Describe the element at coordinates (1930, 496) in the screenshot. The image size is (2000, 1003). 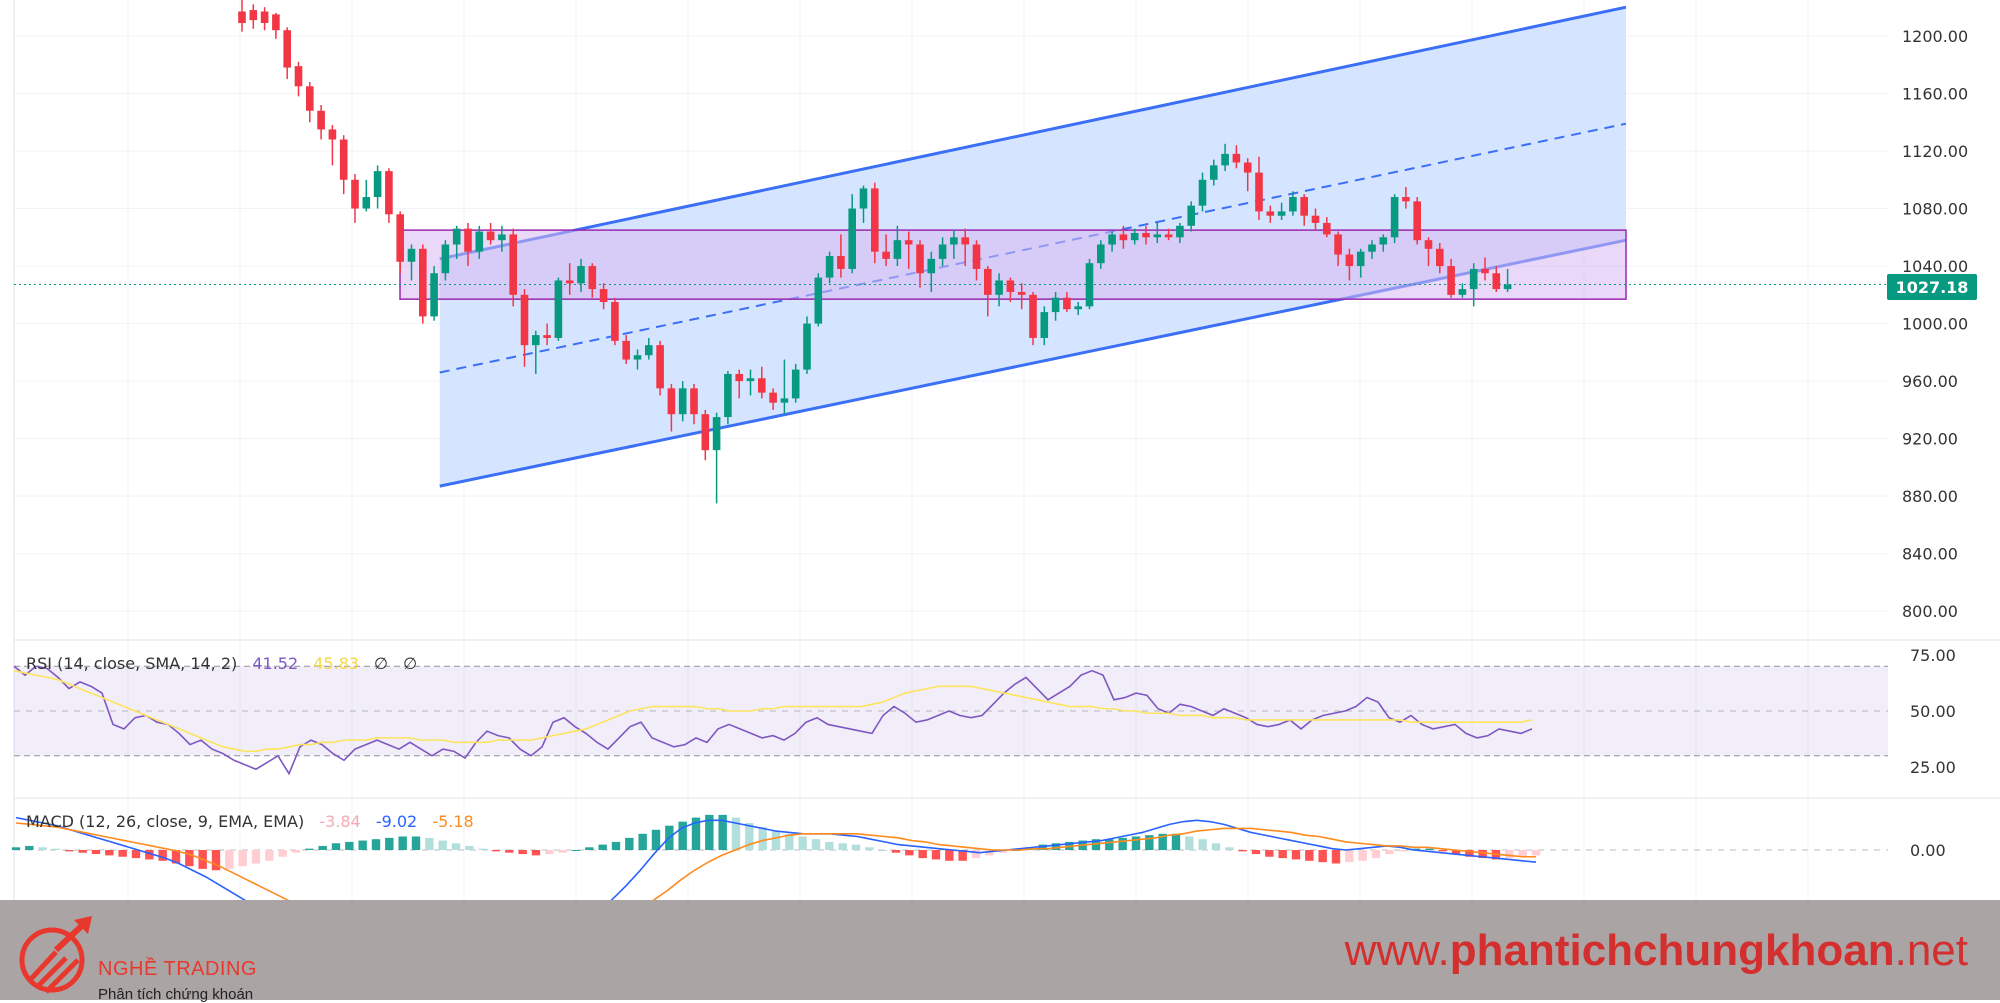
I see `price-tick-label: 880.00` at that location.